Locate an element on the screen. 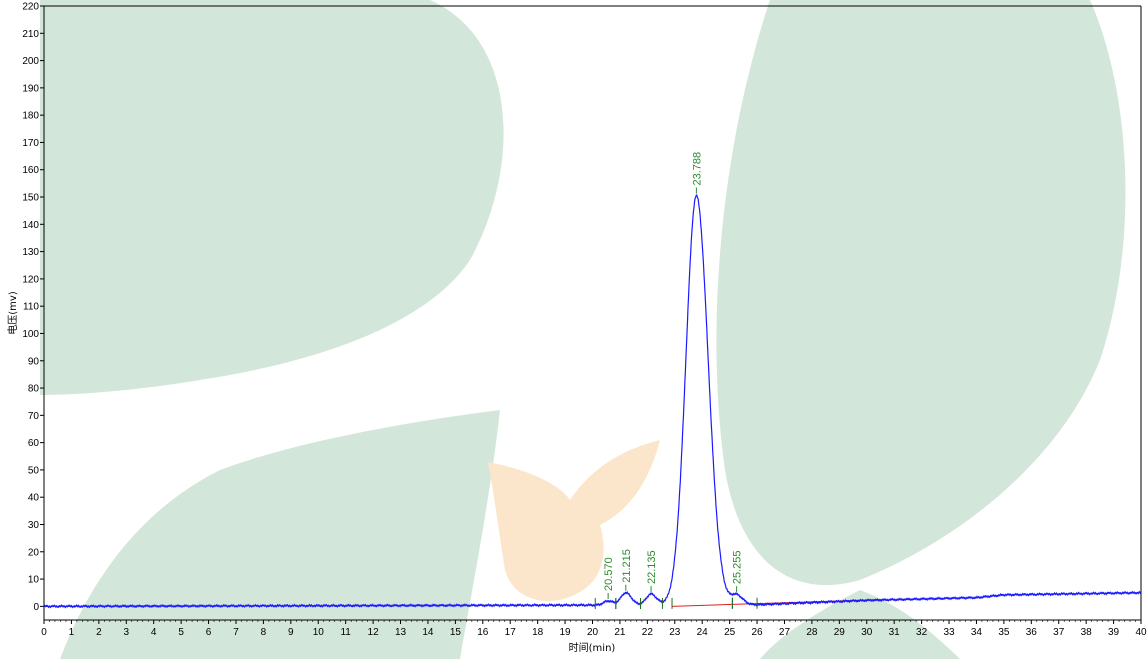 Image resolution: width=1147 pixels, height=659 pixels. x-tick-label: 38 is located at coordinates (1087, 632).